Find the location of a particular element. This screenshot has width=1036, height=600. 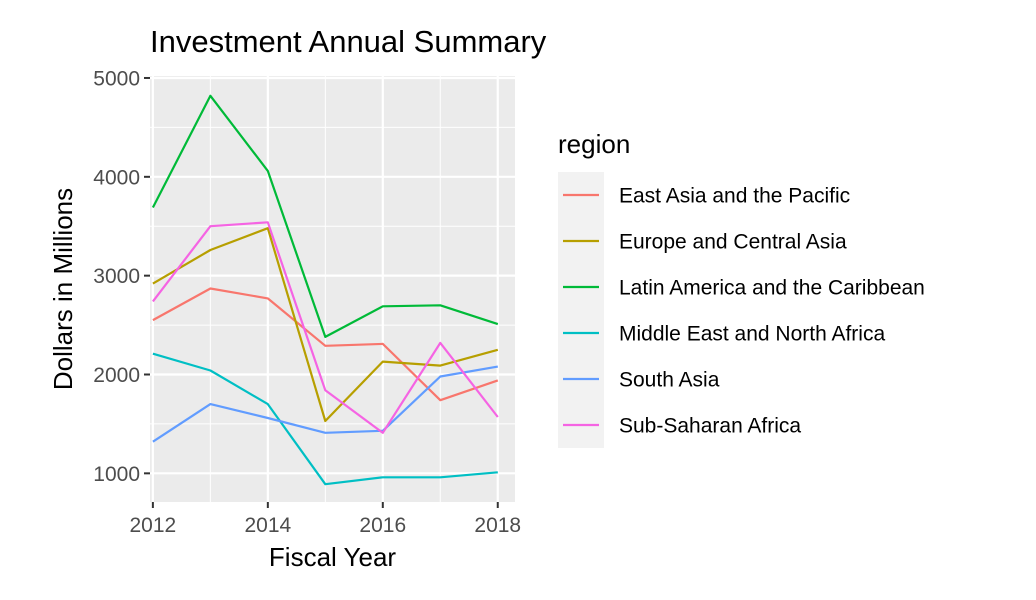

legend-label-2: Europe and Central Asia is located at coordinates (733, 242).